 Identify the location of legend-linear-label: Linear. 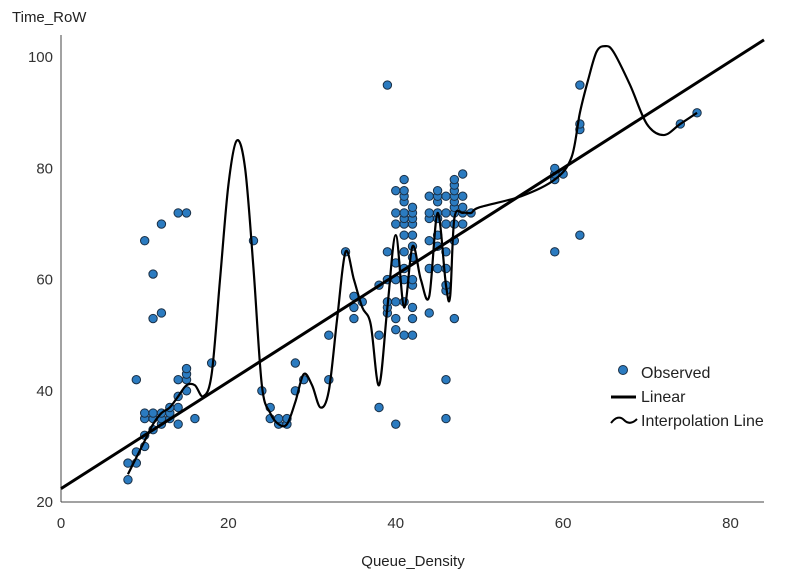
(663, 397).